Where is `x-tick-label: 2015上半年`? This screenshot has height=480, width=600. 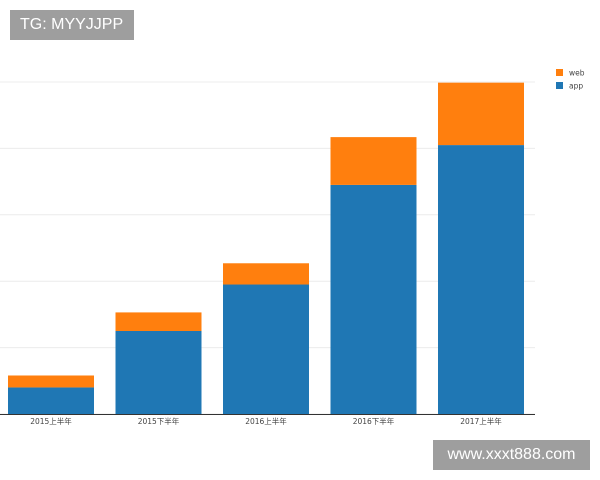
x-tick-label: 2015上半年 is located at coordinates (51, 421).